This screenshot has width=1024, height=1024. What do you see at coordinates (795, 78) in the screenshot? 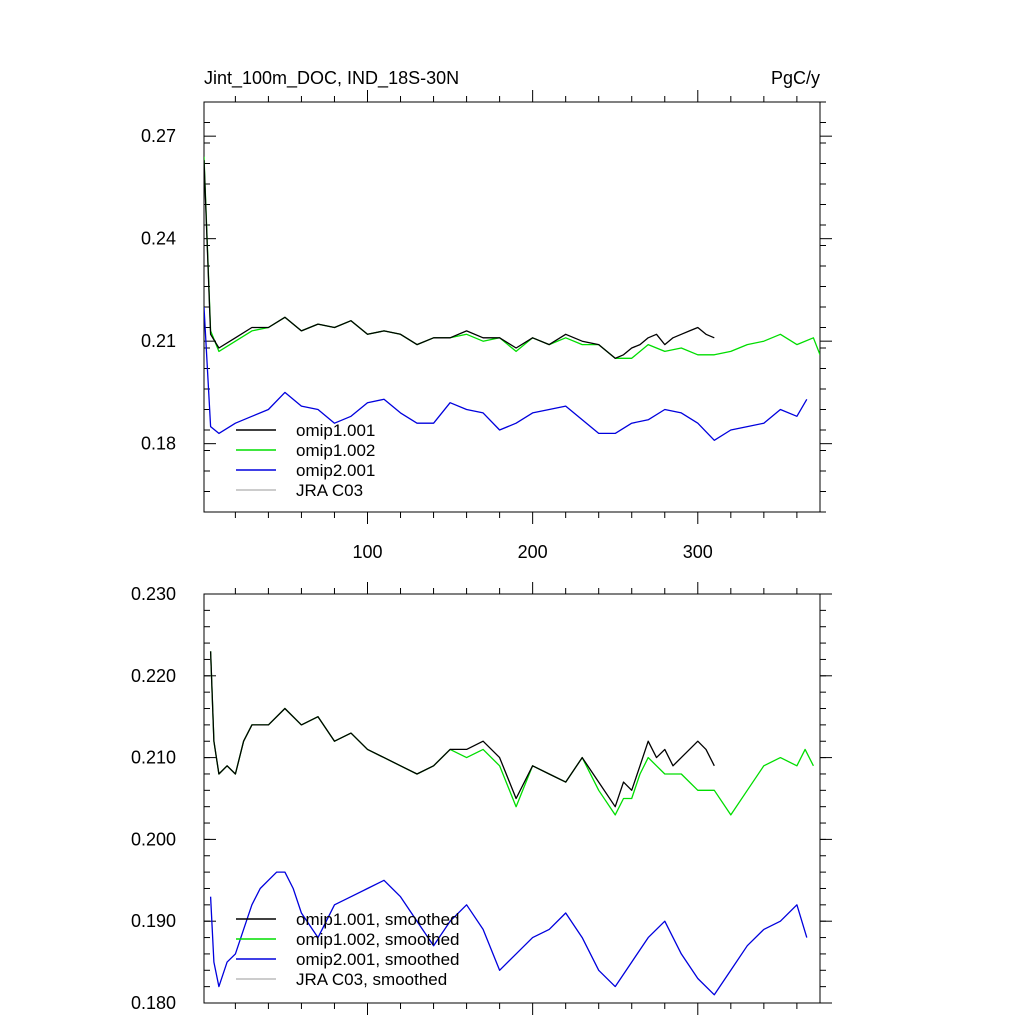
I see `chart-units: PgC/y` at bounding box center [795, 78].